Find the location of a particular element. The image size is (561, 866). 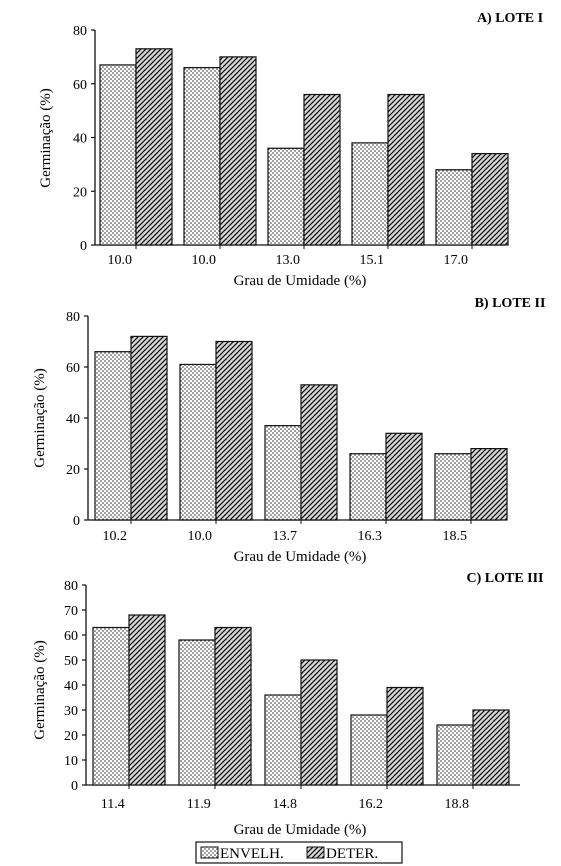

x-category-label: 13.0 is located at coordinates (288, 260).